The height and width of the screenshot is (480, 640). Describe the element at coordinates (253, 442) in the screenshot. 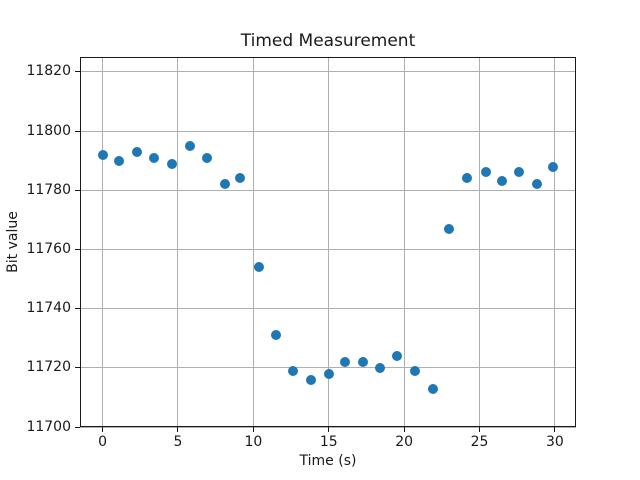

I see `x-tick-label: 10` at that location.